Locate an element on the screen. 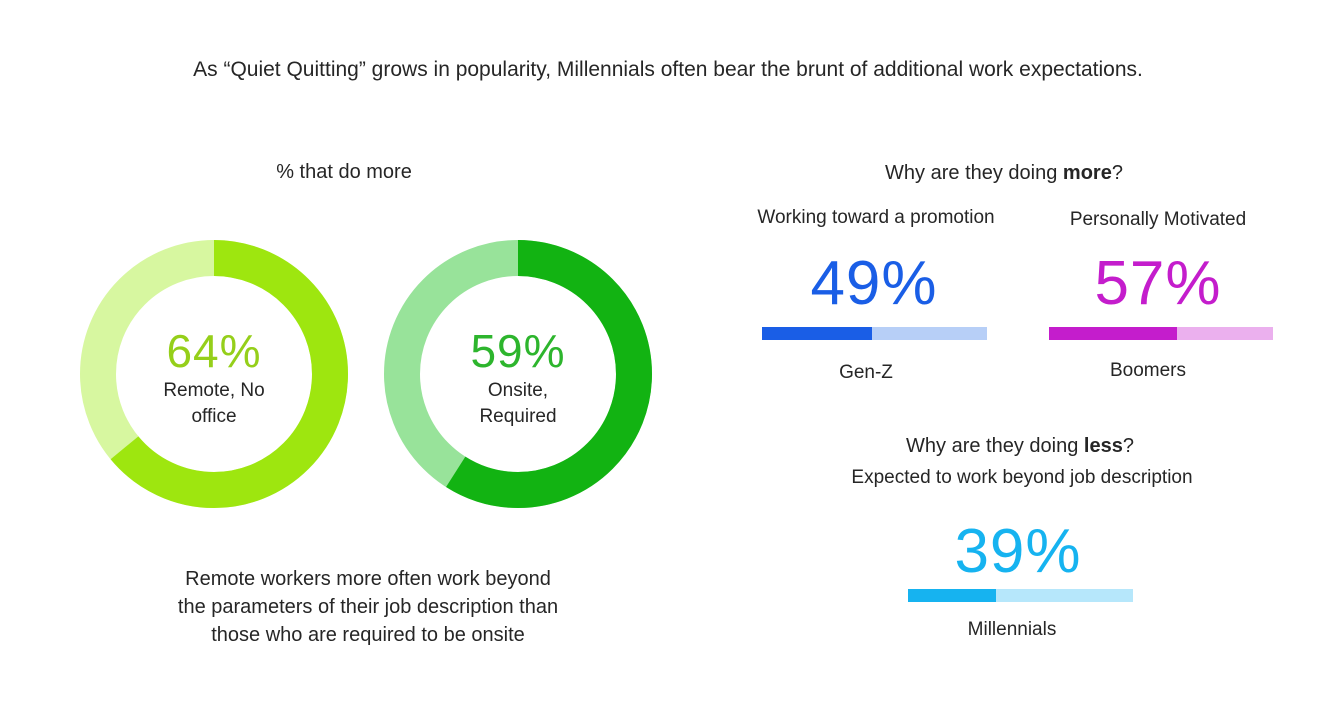  donut-label-line: Onsite, is located at coordinates (518, 390).